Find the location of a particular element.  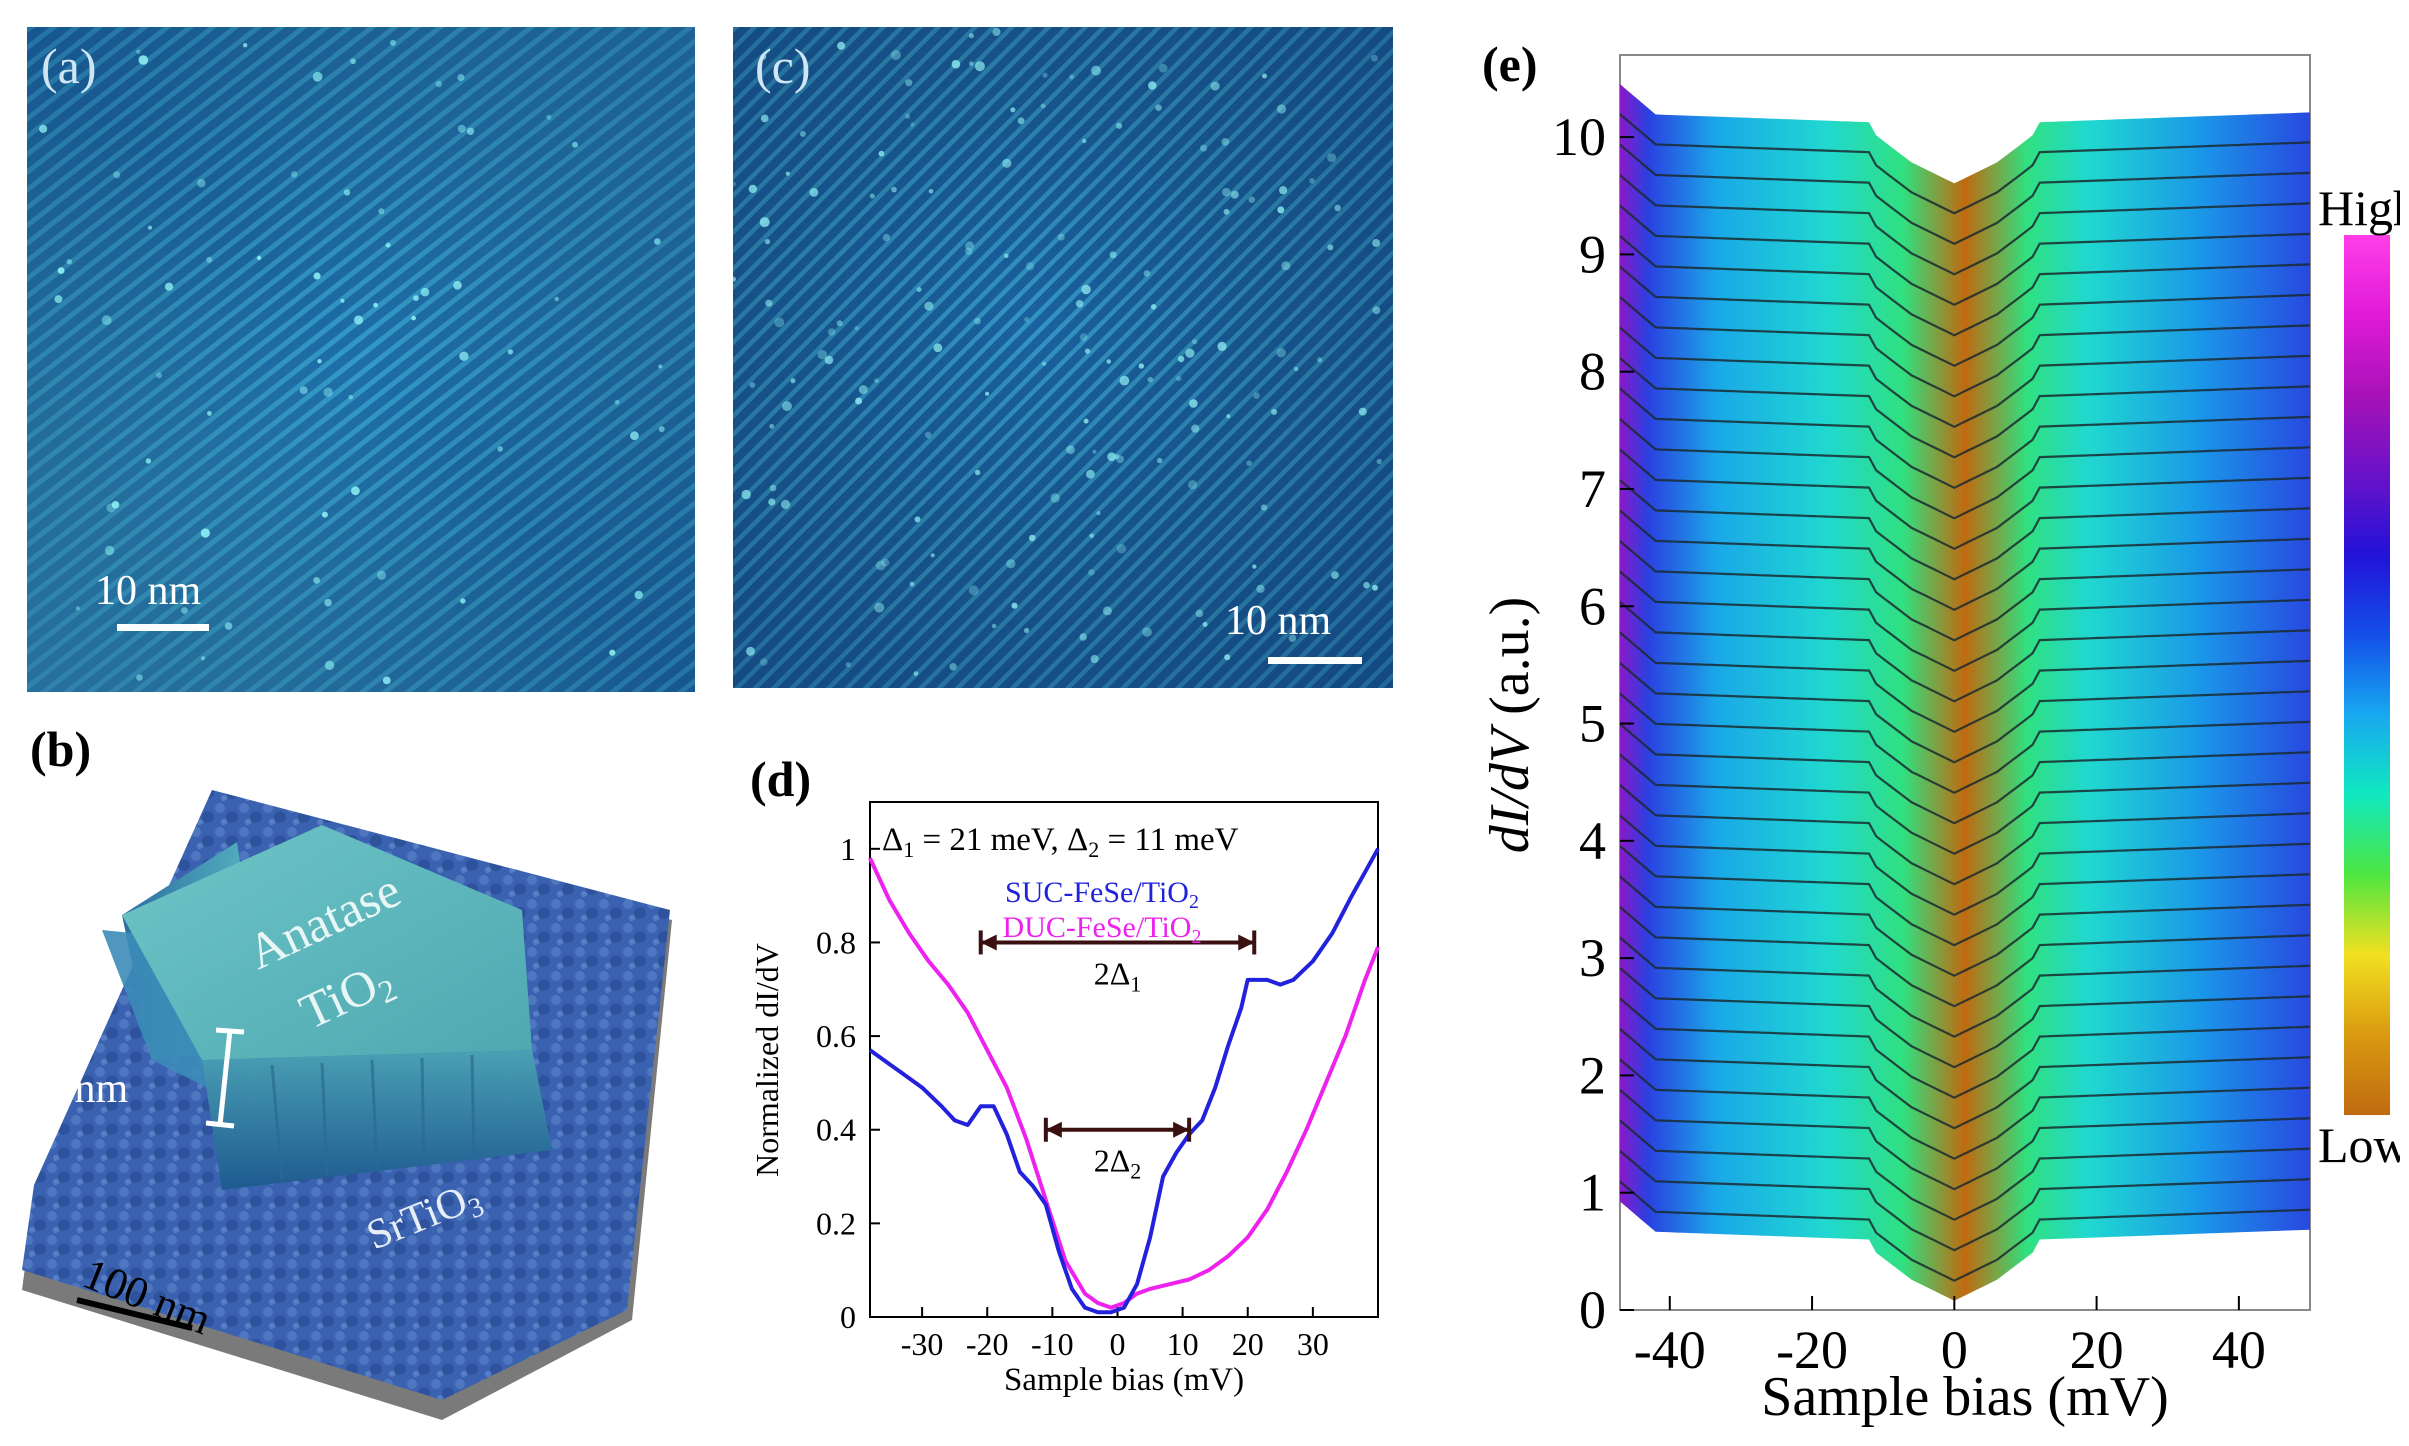

scalebar-a is located at coordinates (163, 627).